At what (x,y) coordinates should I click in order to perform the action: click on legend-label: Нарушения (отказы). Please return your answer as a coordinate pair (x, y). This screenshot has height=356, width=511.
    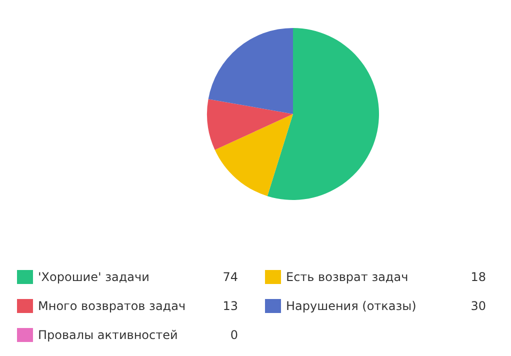
    Looking at the image, I should click on (351, 306).